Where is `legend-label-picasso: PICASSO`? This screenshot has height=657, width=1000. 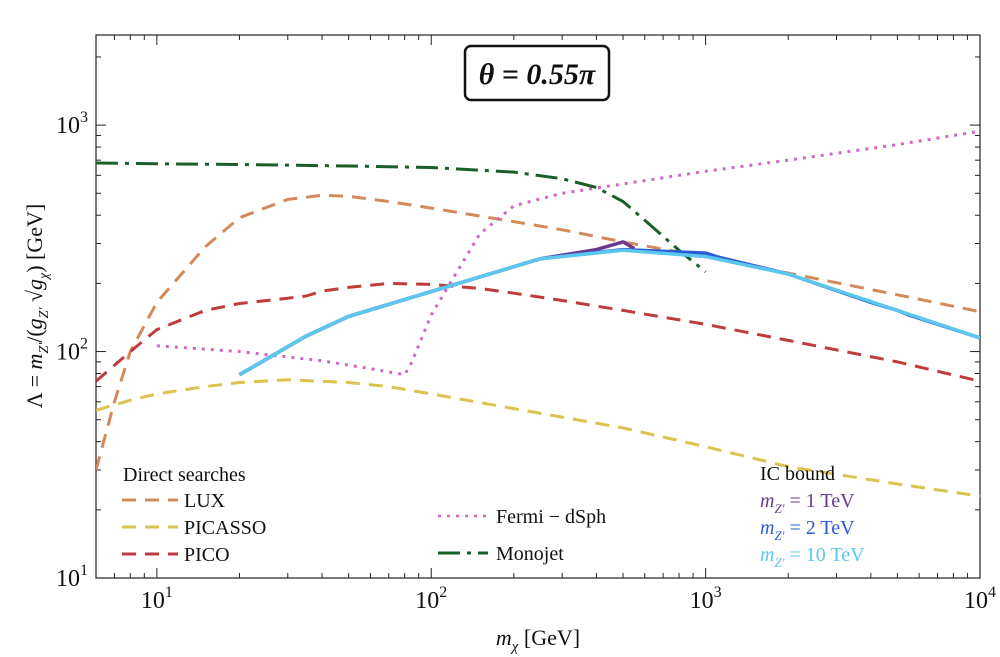
legend-label-picasso: PICASSO is located at coordinates (225, 528).